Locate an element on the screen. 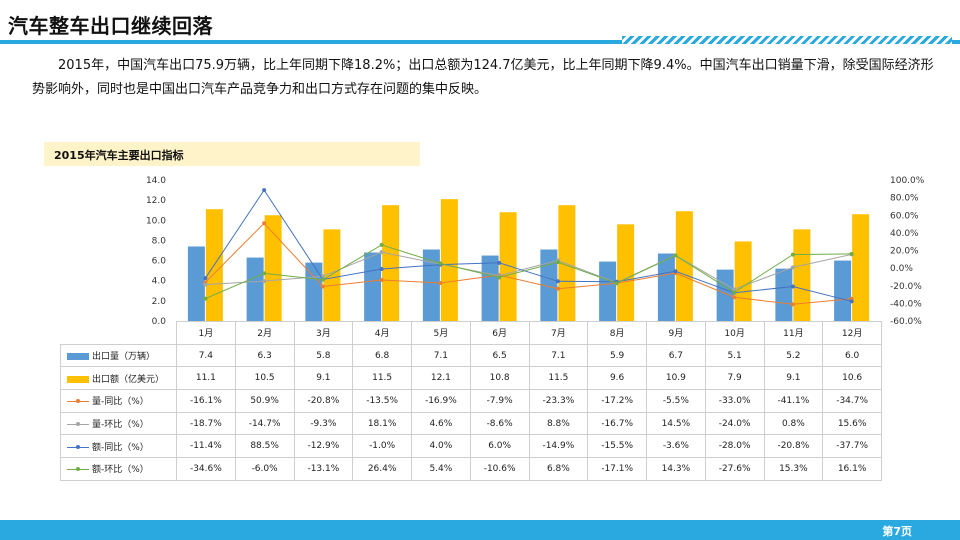 This screenshot has width=960, height=540. title-underline-stripes is located at coordinates (787, 40).